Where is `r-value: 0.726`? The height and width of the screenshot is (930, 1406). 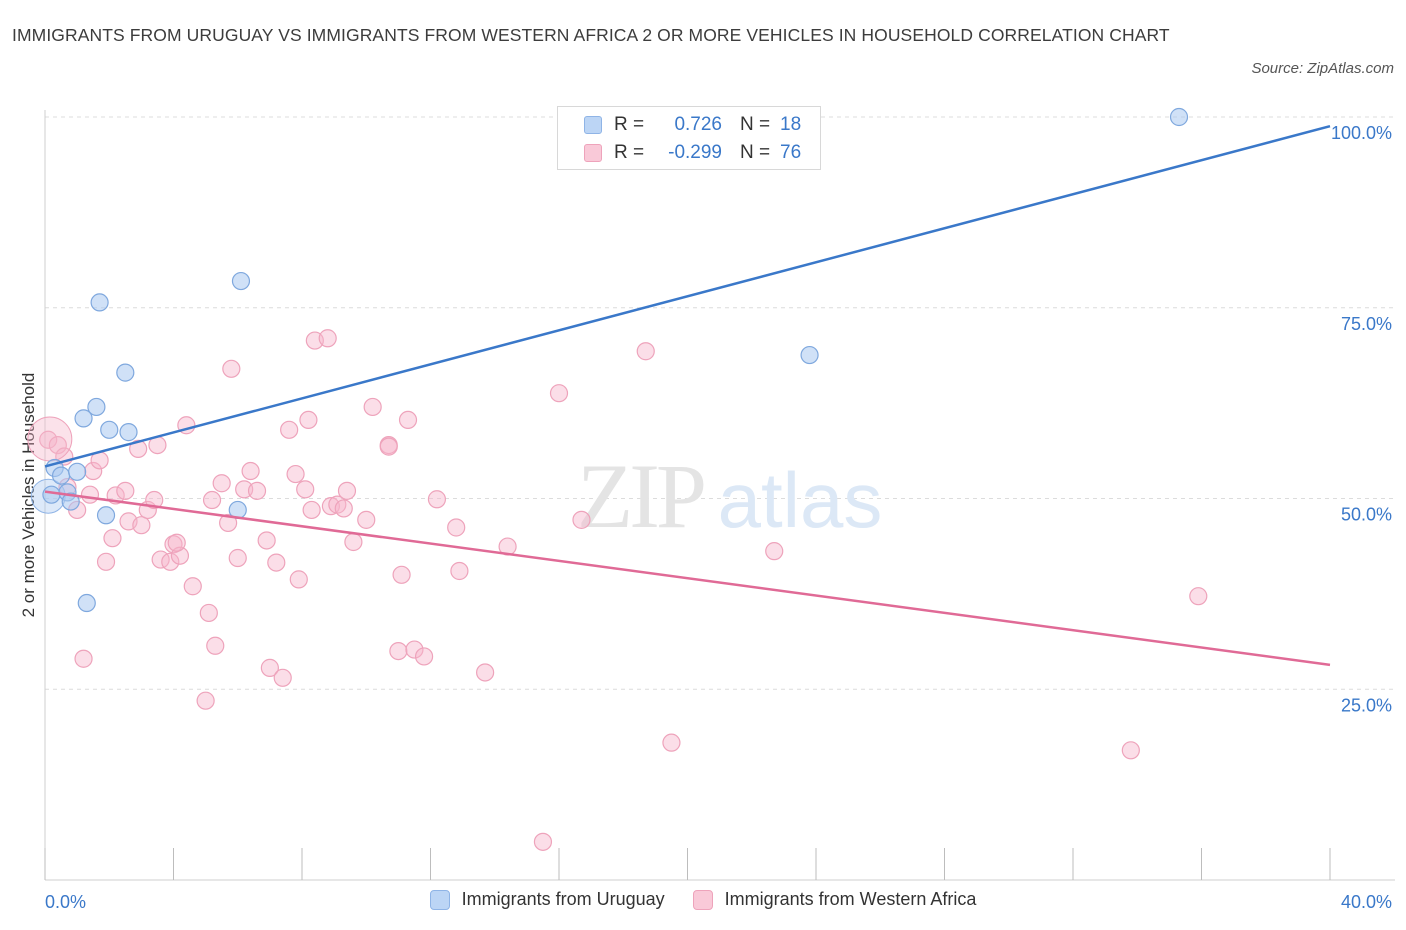 r-value: 0.726 is located at coordinates (698, 124).